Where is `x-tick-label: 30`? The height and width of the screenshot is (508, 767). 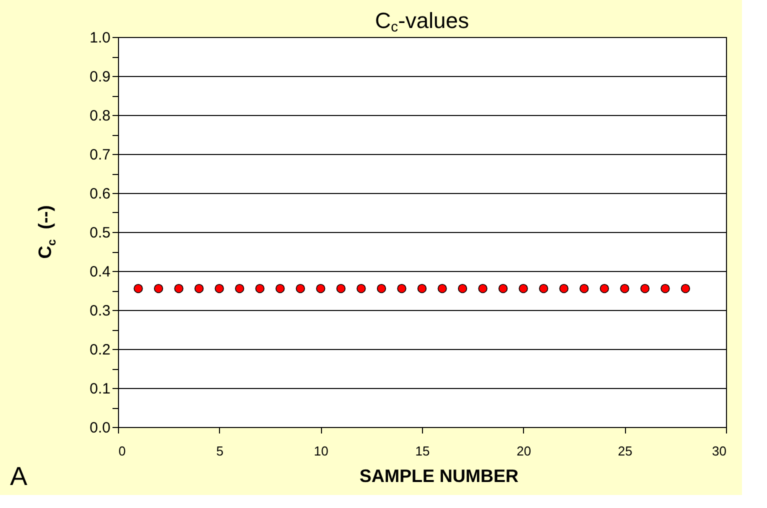 x-tick-label: 30 is located at coordinates (719, 451).